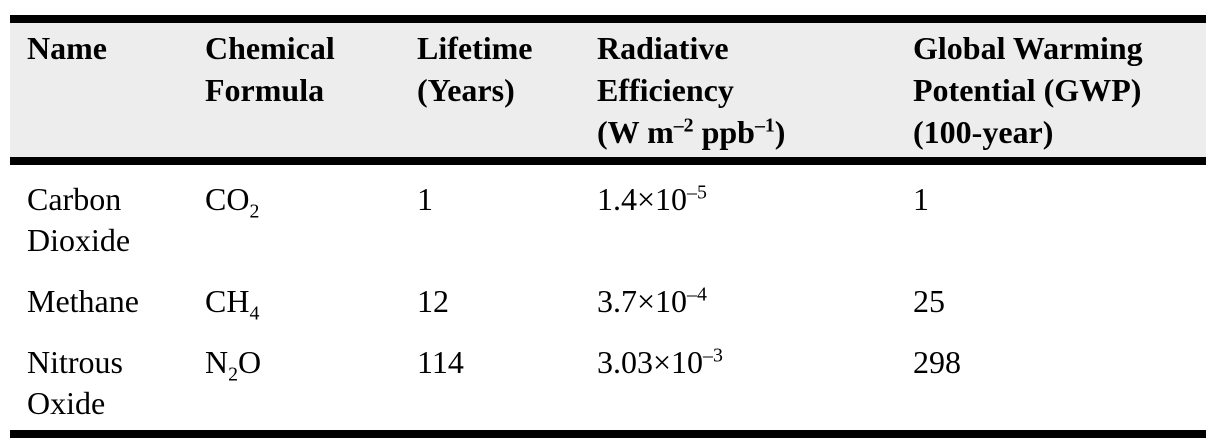 The width and height of the screenshot is (1206, 448). Describe the element at coordinates (83, 301) in the screenshot. I see `cell-name: Methane` at that location.